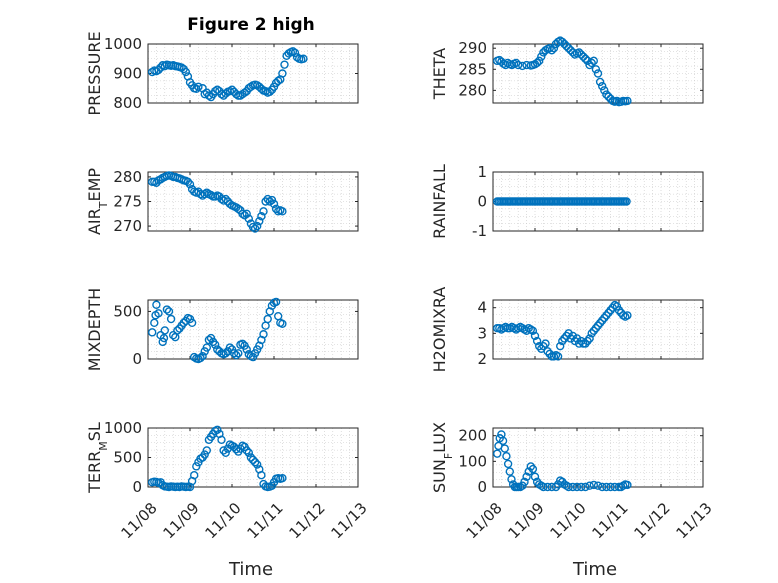 The height and width of the screenshot is (583, 778). I want to click on x-tick-label: 11/10, so click(222, 520).